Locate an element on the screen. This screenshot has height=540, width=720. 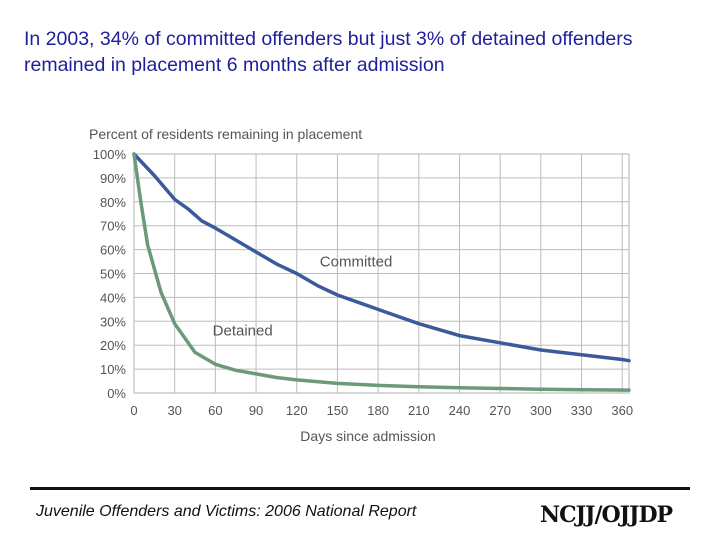
x-tick-label: 90 is located at coordinates (256, 410).